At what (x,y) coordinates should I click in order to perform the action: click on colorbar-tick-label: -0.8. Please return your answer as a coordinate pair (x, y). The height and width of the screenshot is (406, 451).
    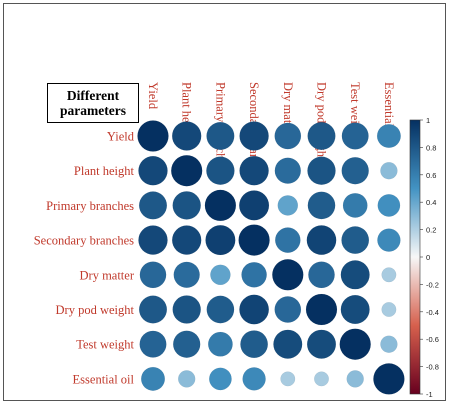
    Looking at the image, I should click on (432, 367).